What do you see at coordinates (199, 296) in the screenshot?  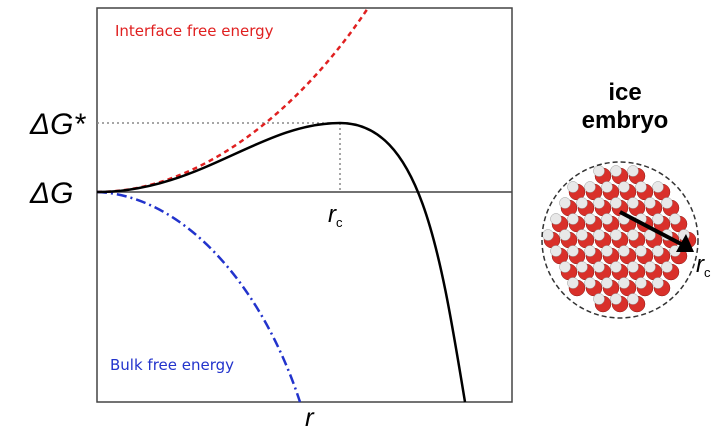 I see `bulk-curve` at bounding box center [199, 296].